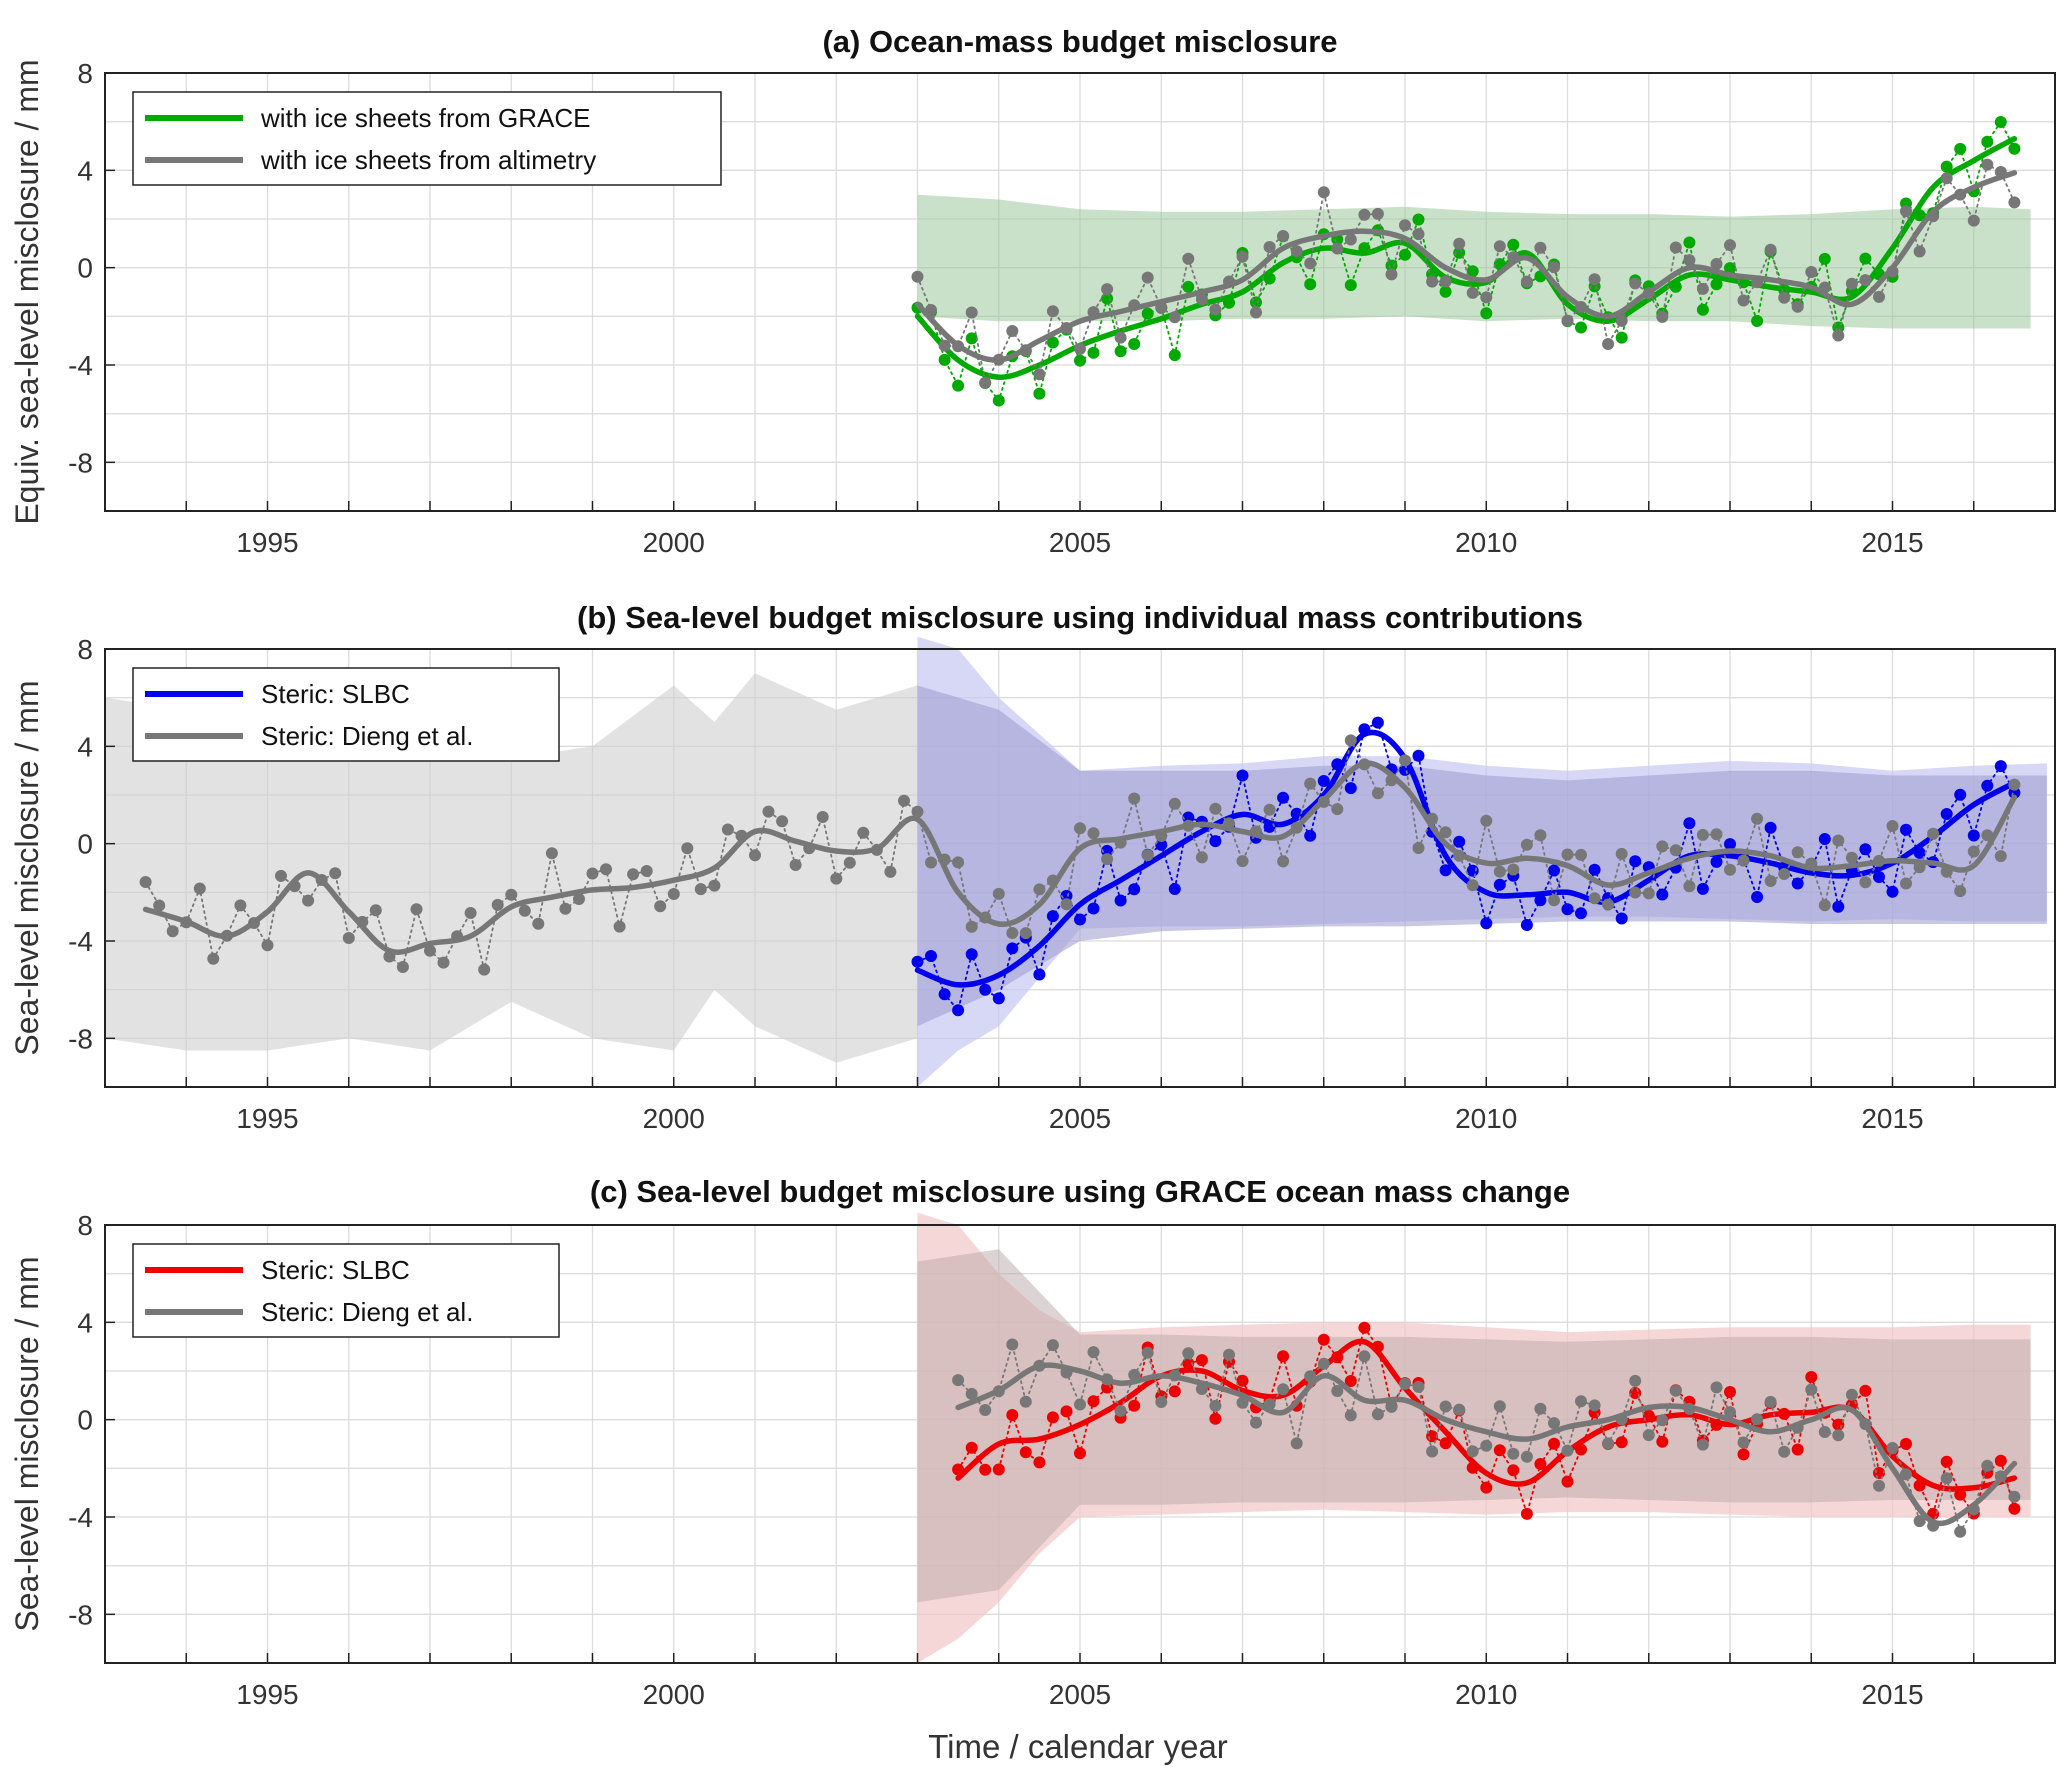  Describe the element at coordinates (85, 73) in the screenshot. I see `y-tick-label: 8` at that location.